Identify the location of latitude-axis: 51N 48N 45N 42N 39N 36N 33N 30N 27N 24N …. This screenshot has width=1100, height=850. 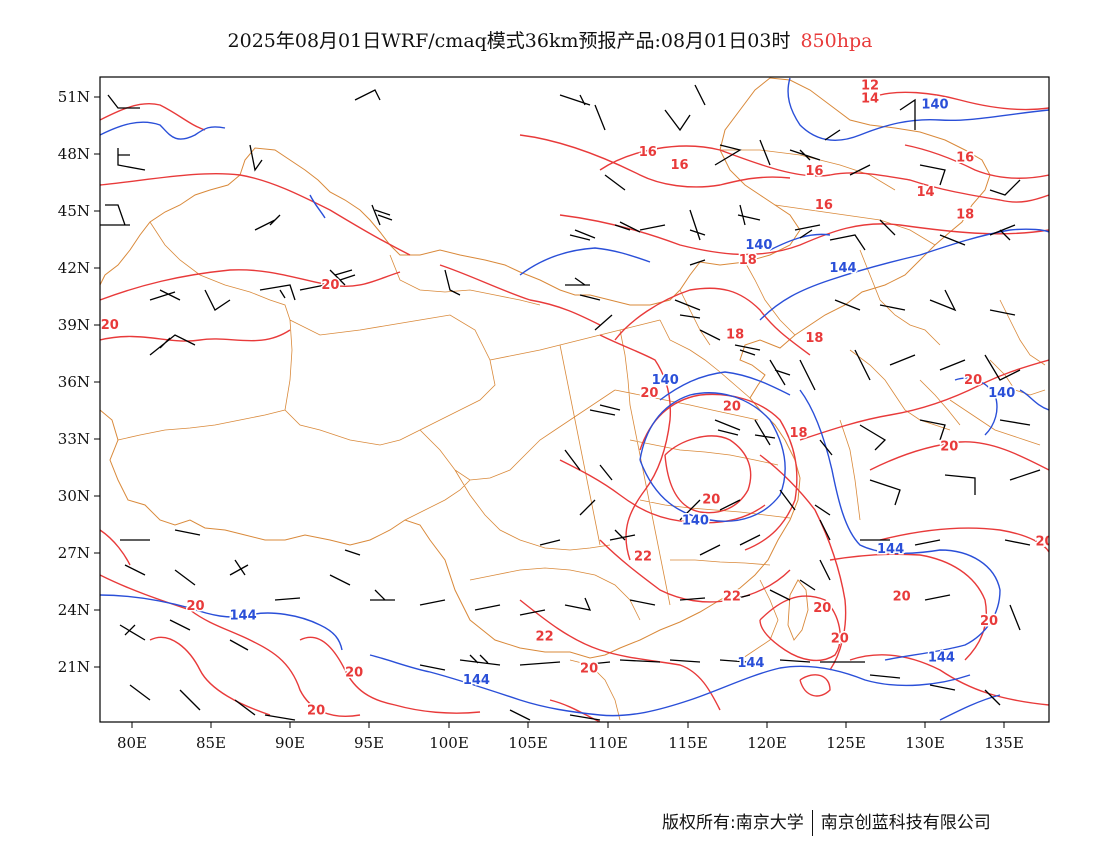
(79, 382).